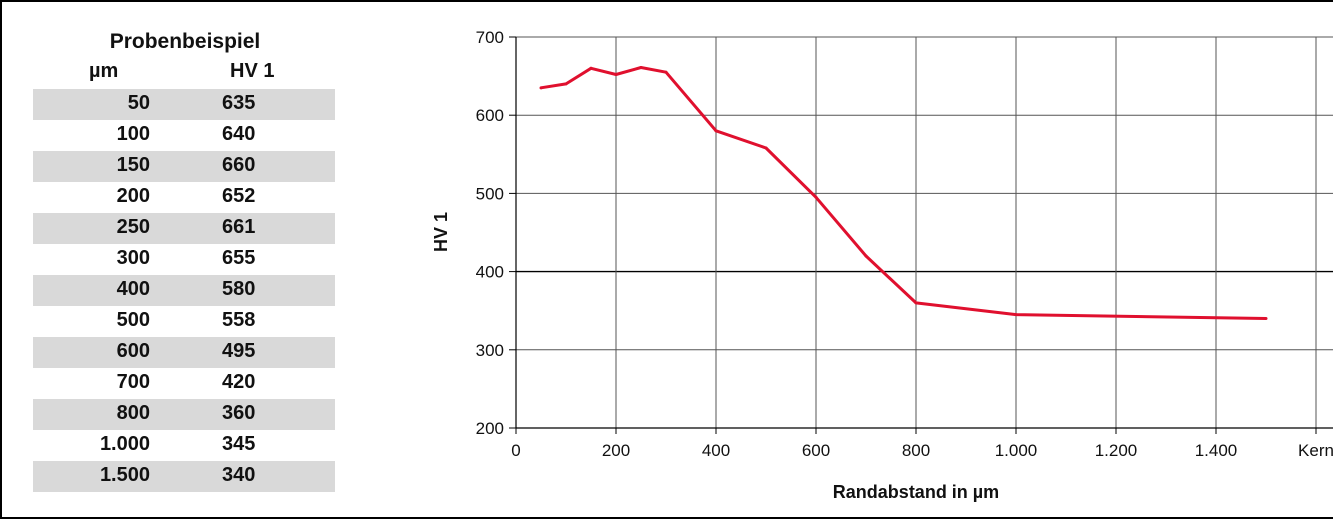 Image resolution: width=1333 pixels, height=519 pixels. What do you see at coordinates (1016, 450) in the screenshot?
I see `x-tick-label: 1.000` at bounding box center [1016, 450].